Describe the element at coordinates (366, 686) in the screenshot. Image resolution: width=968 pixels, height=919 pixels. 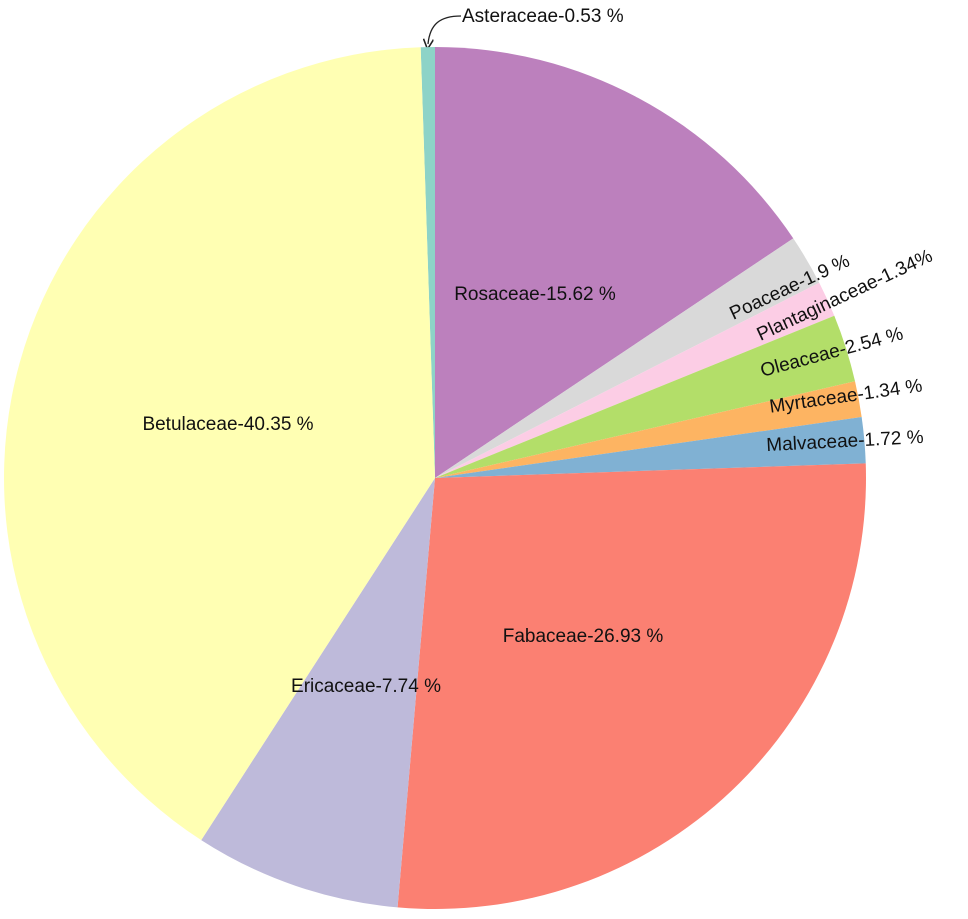
I see `slice-label: Ericaceae-7.74 %` at that location.